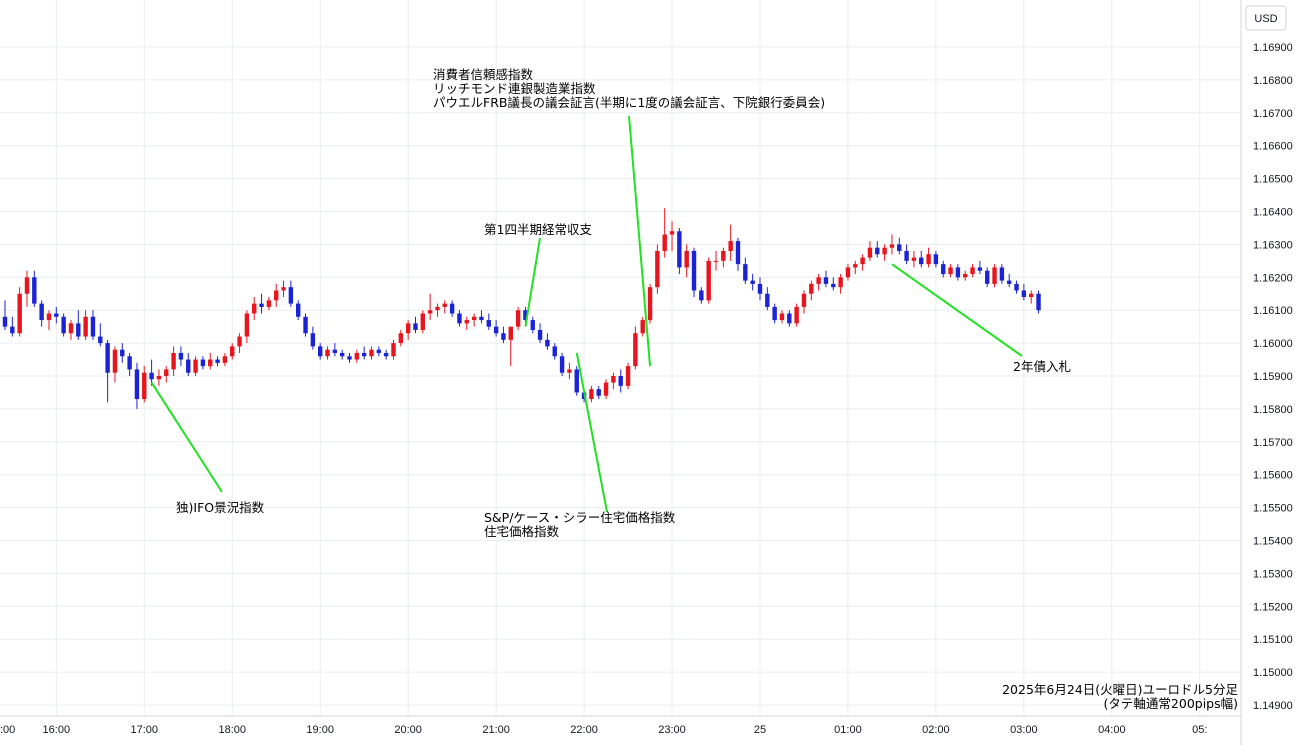 This screenshot has width=1300, height=745. I want to click on annotation-label: 住宅価格指数, so click(522, 531).